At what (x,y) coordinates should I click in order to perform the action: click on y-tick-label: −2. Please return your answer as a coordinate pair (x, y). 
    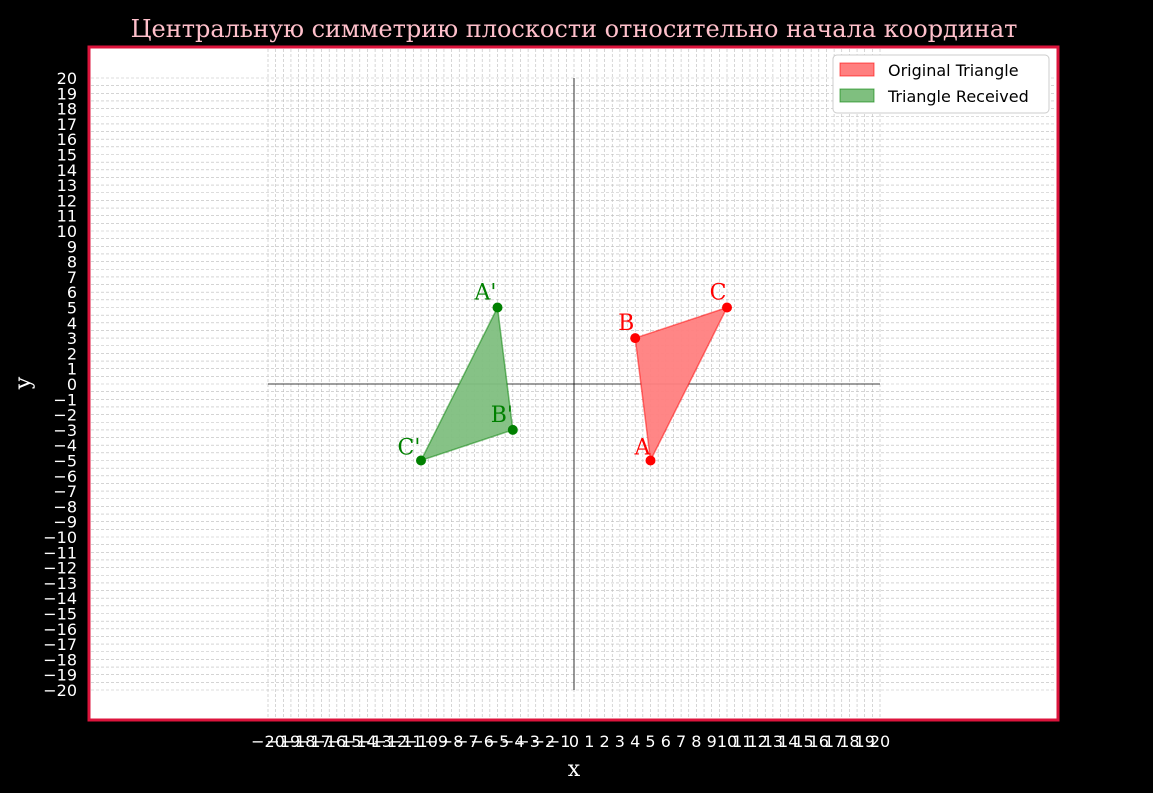
    Looking at the image, I should click on (65, 415).